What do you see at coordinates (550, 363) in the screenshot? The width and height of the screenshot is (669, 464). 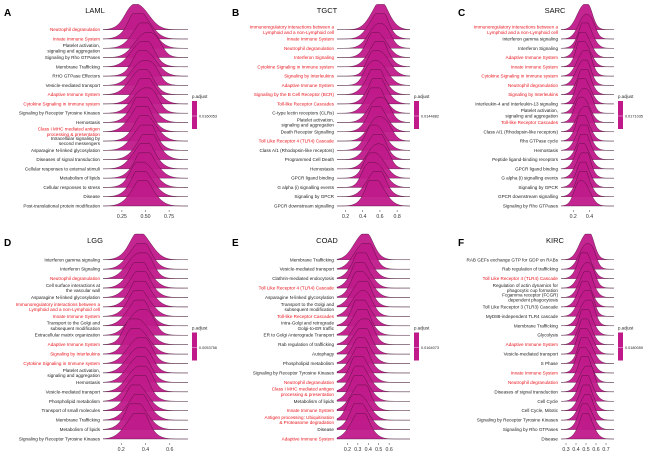 I see `row-label: S Phase` at bounding box center [550, 363].